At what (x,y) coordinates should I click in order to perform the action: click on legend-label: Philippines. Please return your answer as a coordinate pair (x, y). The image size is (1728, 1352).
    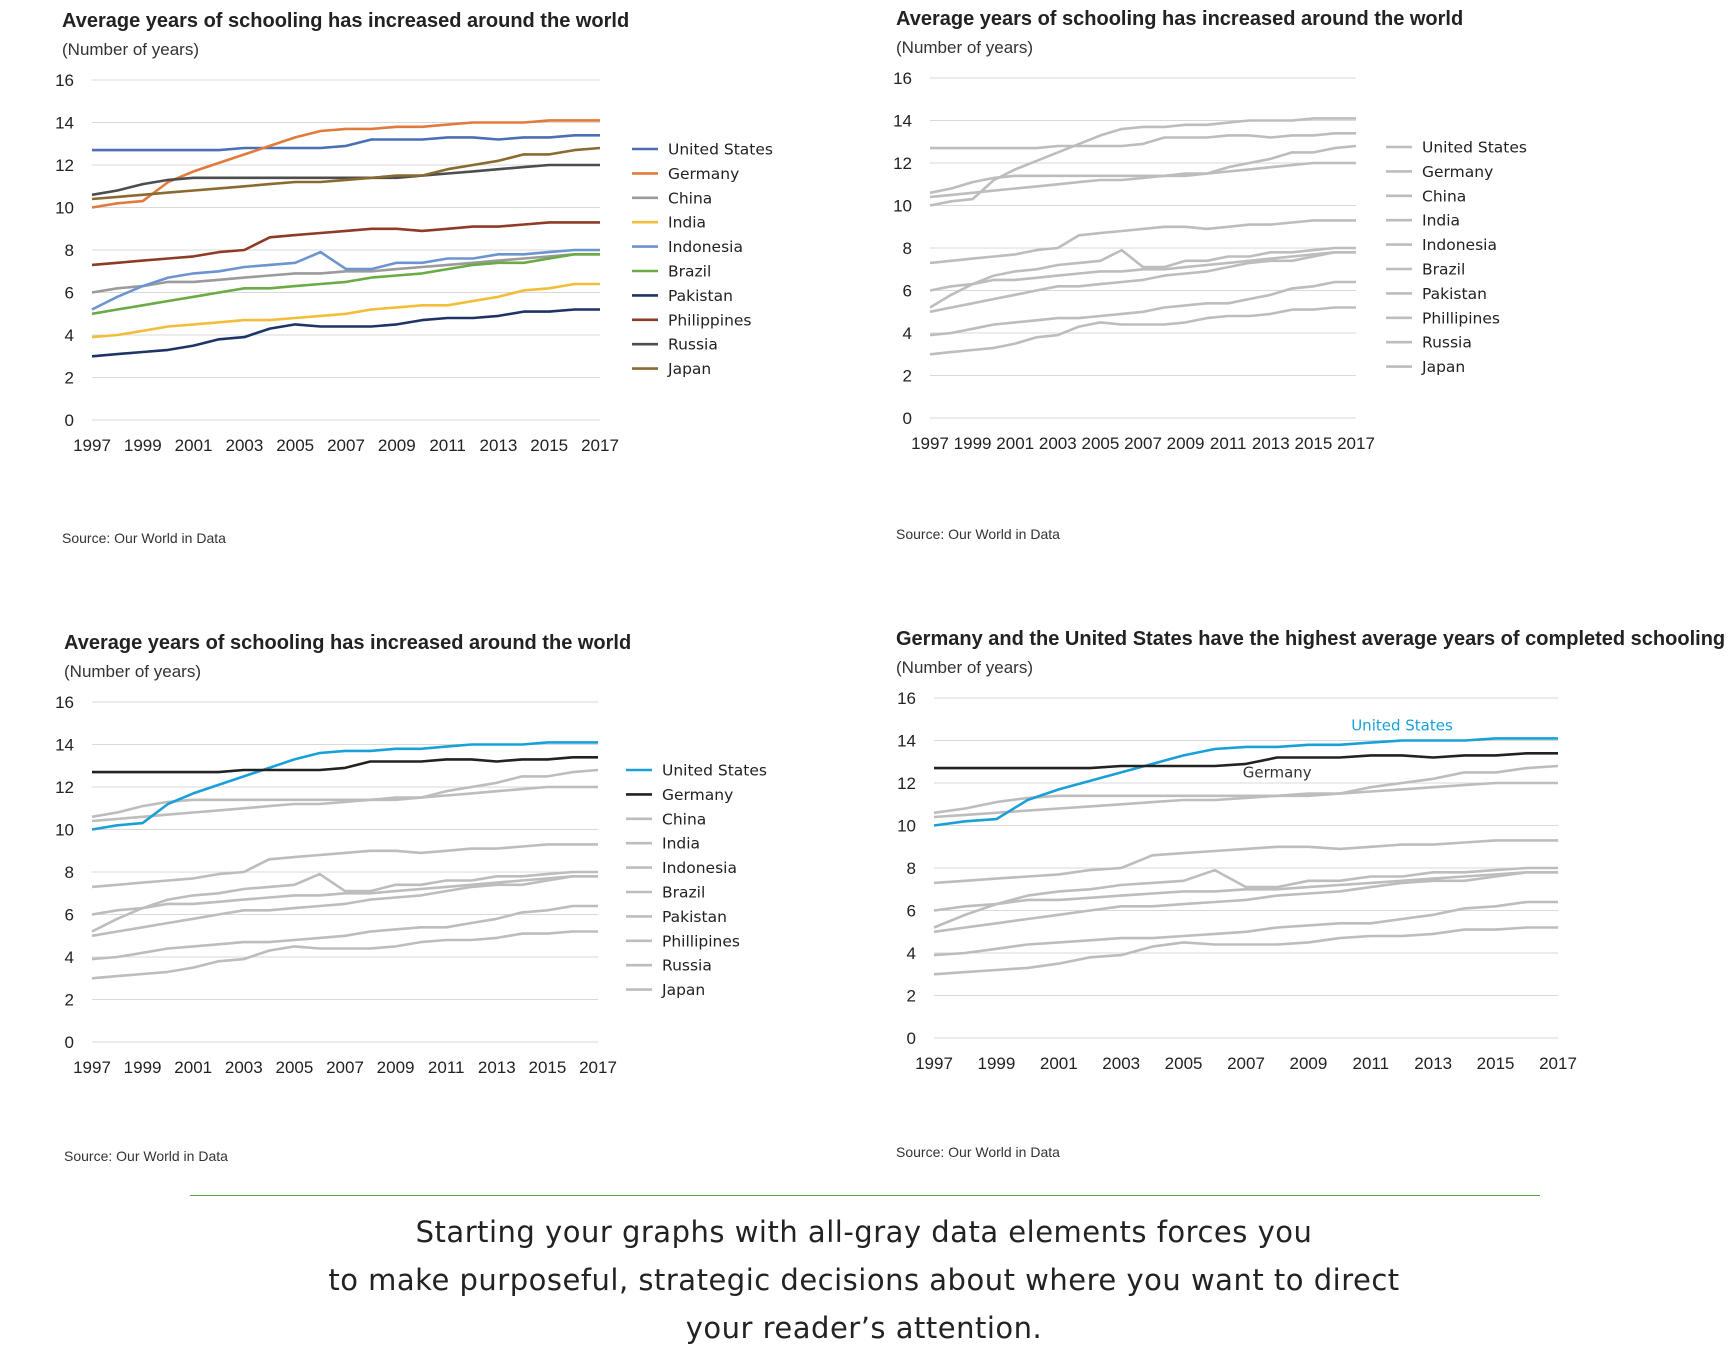
    Looking at the image, I should click on (710, 320).